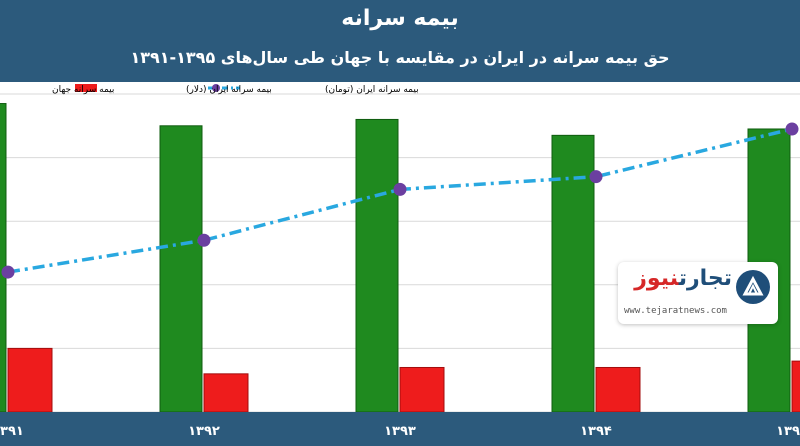  Describe the element at coordinates (753, 287) in the screenshot. I see `logo-emblem-icon` at that location.